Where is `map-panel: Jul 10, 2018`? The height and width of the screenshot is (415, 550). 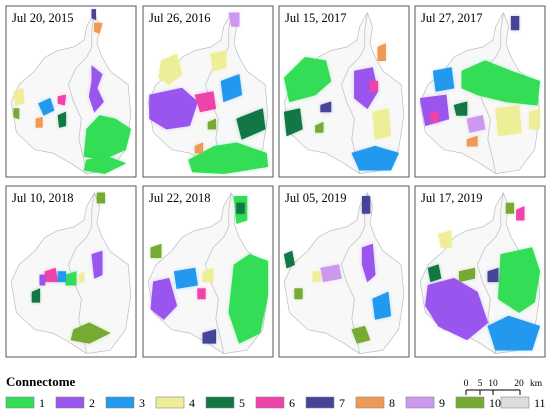
map-panel: Jul 10, 2018 is located at coordinates (71, 271).